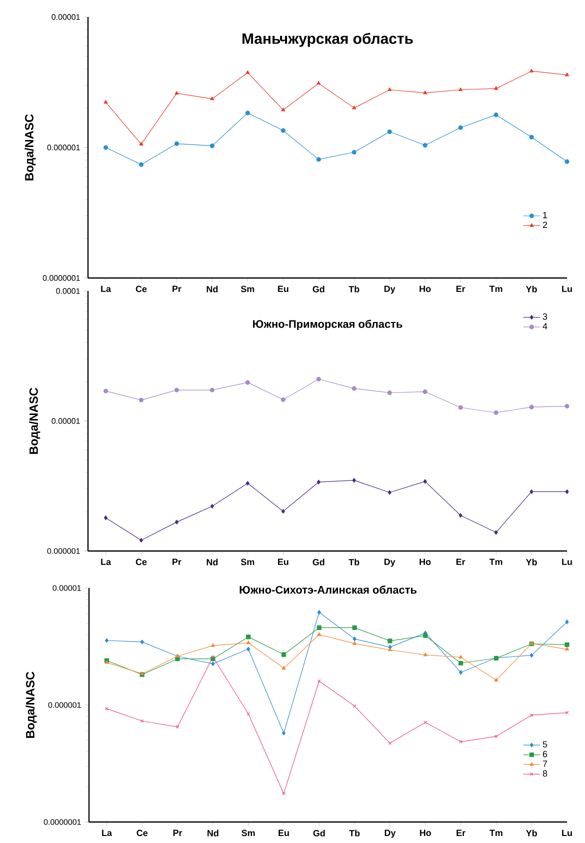 This screenshot has width=585, height=843. Describe the element at coordinates (545, 316) in the screenshot. I see `legend-label: 3` at that location.